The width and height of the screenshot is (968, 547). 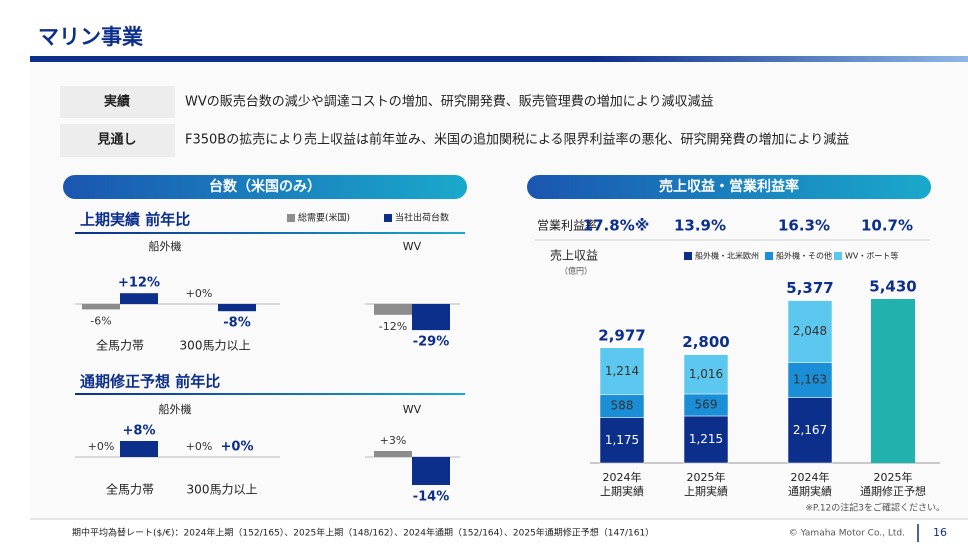 I want to click on summary-label: 実績, so click(x=117, y=102).